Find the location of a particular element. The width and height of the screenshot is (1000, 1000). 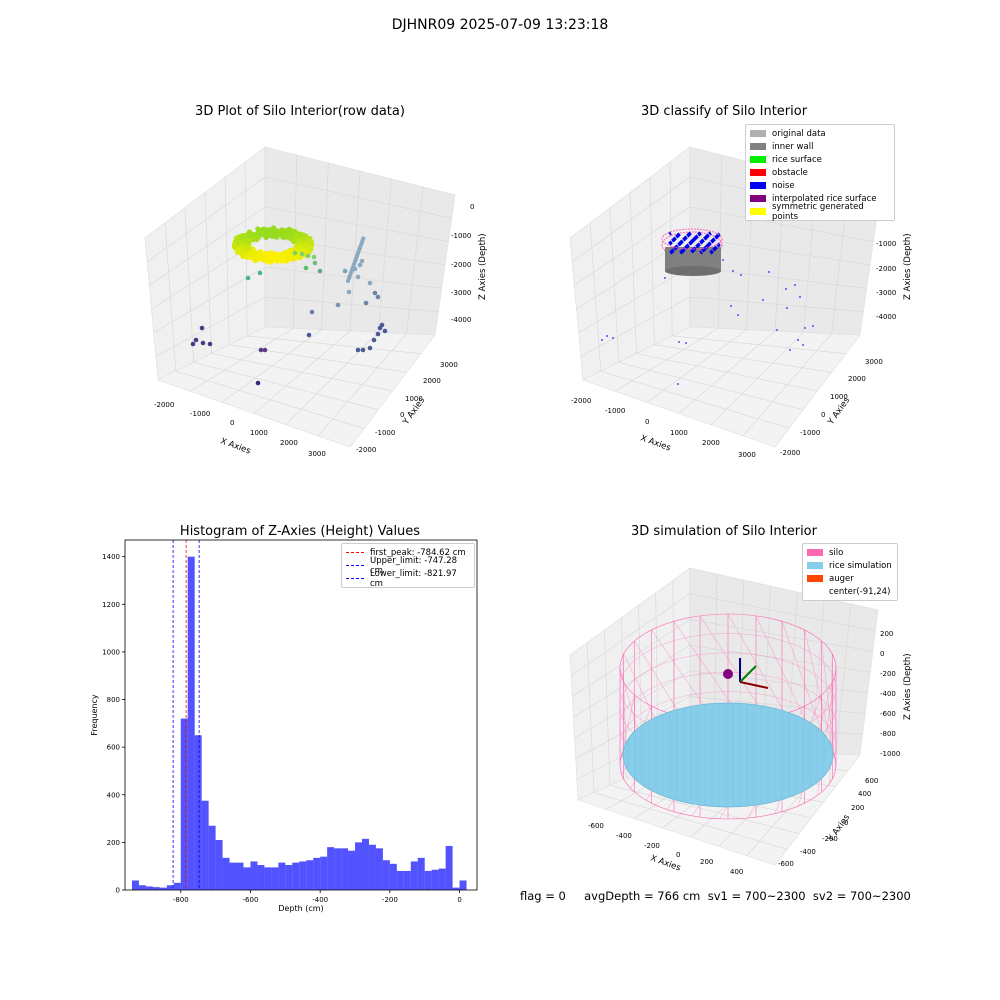

x-ticks: -800 -600 -400 -200 0 is located at coordinates (317, 897).